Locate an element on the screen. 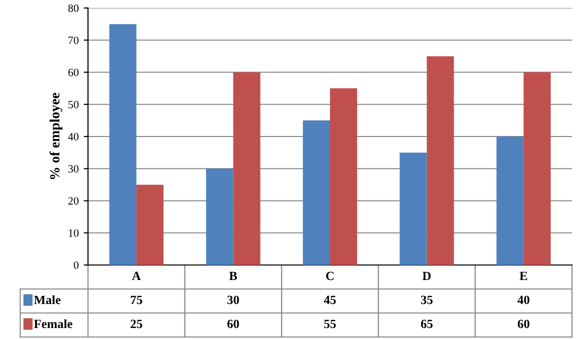  data-label: 45 is located at coordinates (330, 300).